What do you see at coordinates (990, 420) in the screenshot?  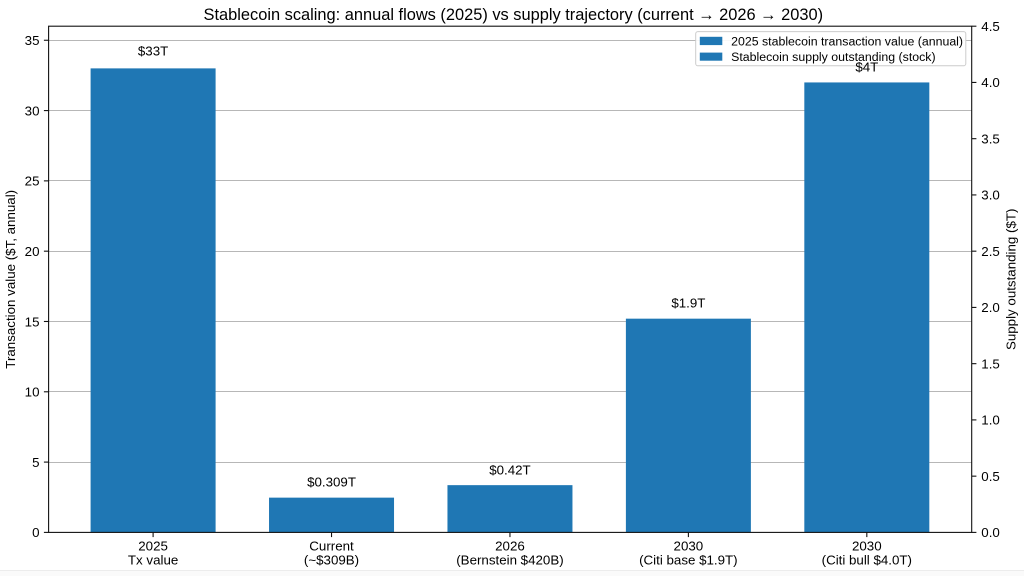 I see `svg-text: 1.0` at bounding box center [990, 420].